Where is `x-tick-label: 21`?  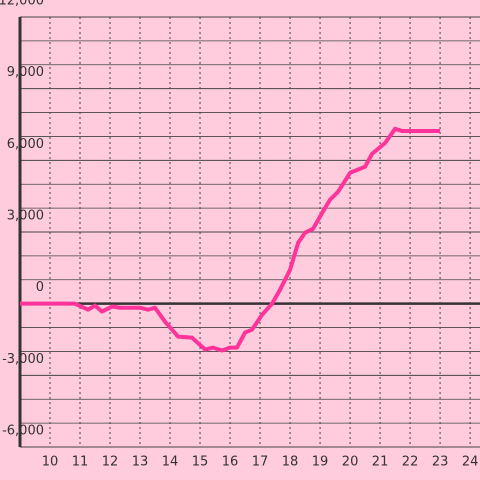 x-tick-label: 21 is located at coordinates (380, 462).